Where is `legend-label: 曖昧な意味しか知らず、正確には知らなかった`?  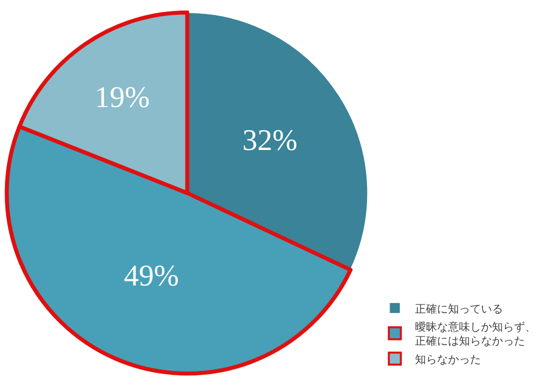 legend-label: 曖昧な意味しか知らず、正確には知らなかった is located at coordinates (475, 334).